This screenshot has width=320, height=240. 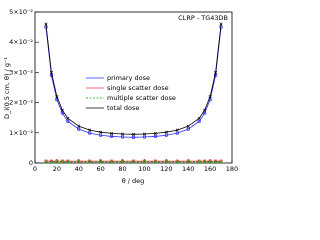 I want to click on x-tick-label: 120, so click(x=166, y=169).